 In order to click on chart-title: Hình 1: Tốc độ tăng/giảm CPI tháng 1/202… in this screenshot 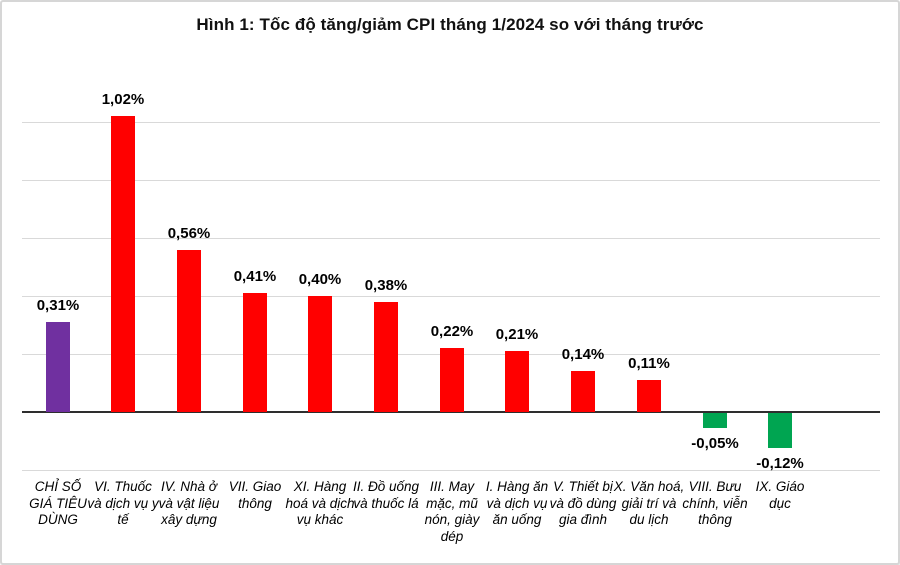, I will do `click(450, 24)`.